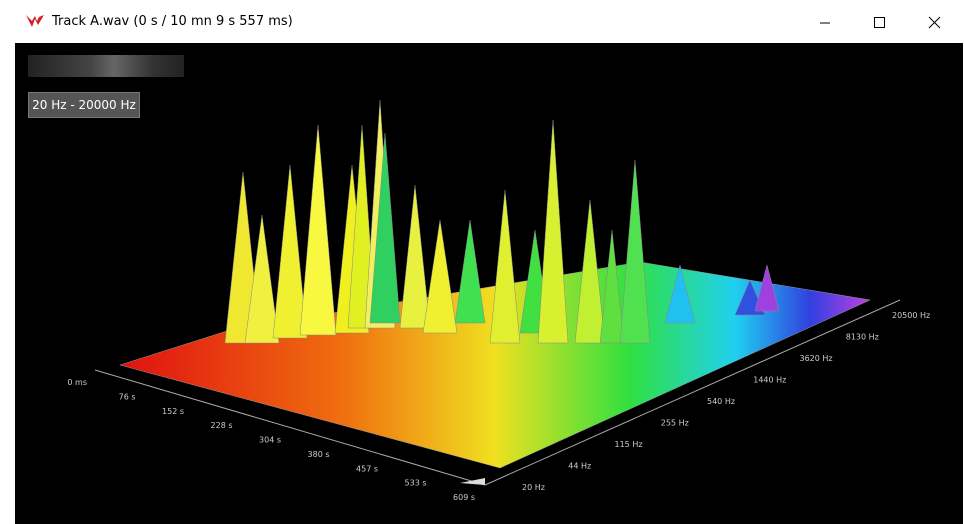 The width and height of the screenshot is (964, 524). I want to click on frequency-tick-label: 115 Hz, so click(629, 444).